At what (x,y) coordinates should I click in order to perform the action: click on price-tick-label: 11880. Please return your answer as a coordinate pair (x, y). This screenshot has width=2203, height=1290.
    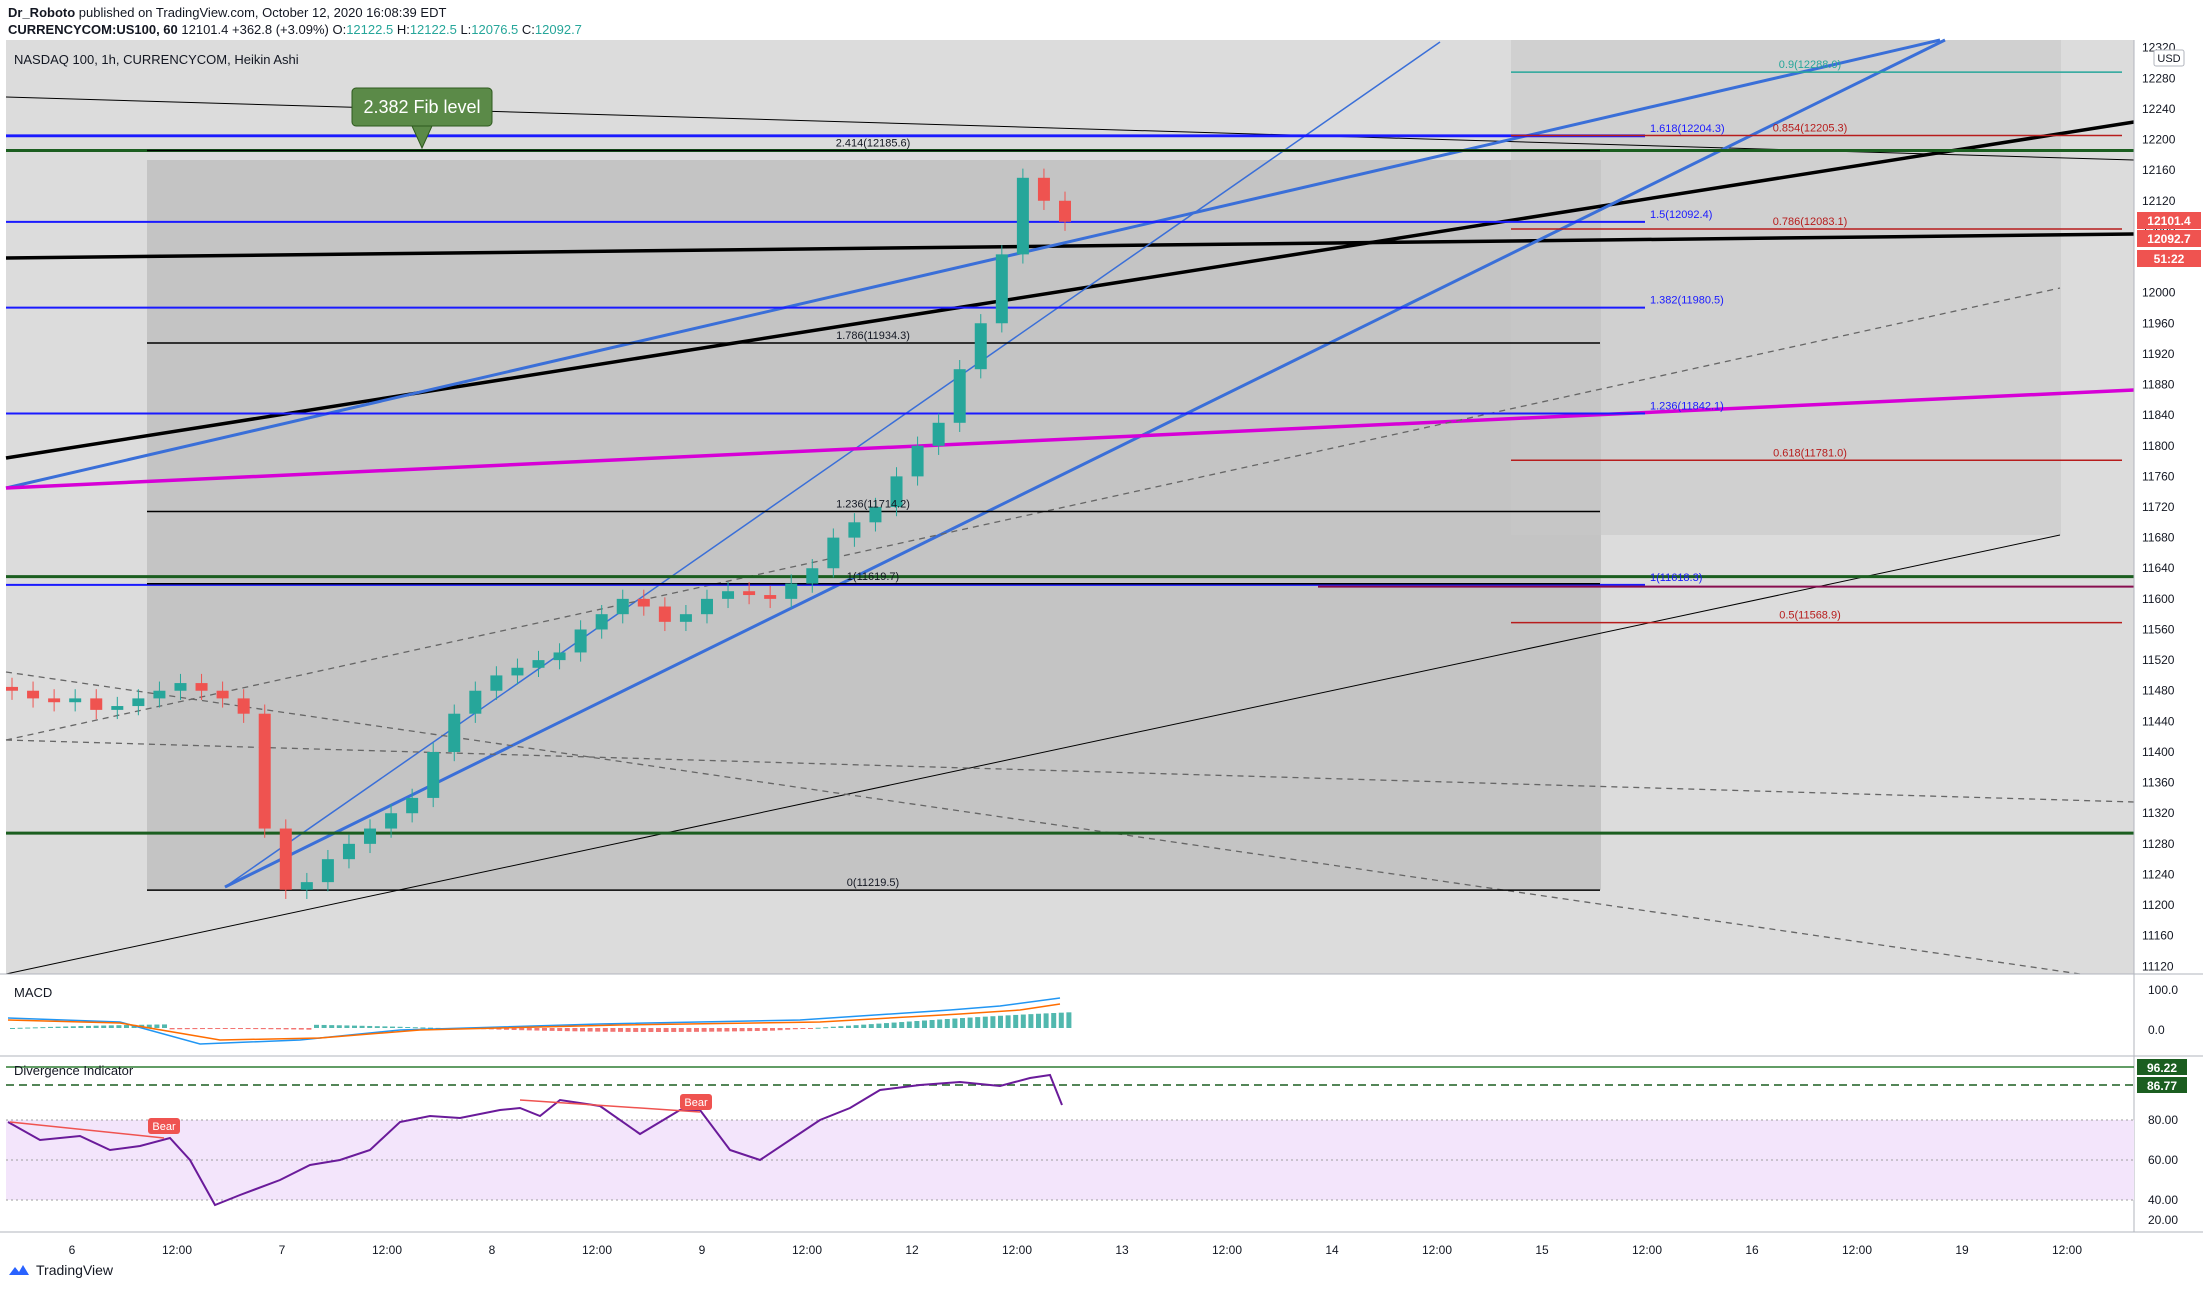
    Looking at the image, I should click on (2158, 385).